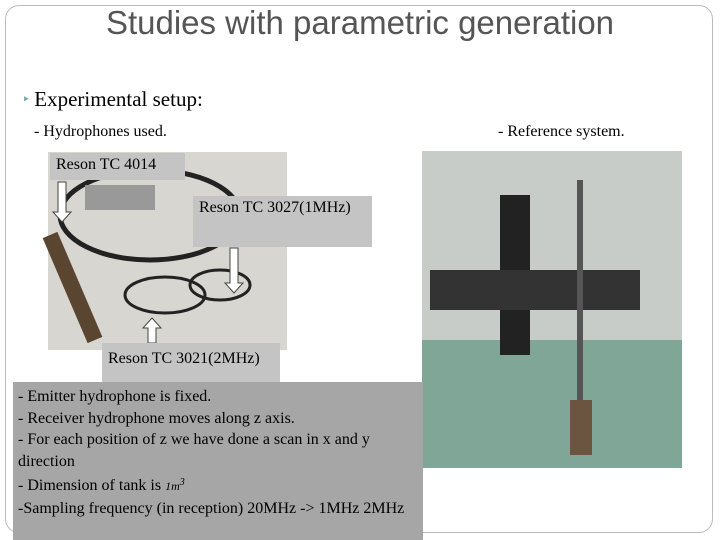 The width and height of the screenshot is (720, 540). I want to click on unit: 1m3, so click(175, 485).